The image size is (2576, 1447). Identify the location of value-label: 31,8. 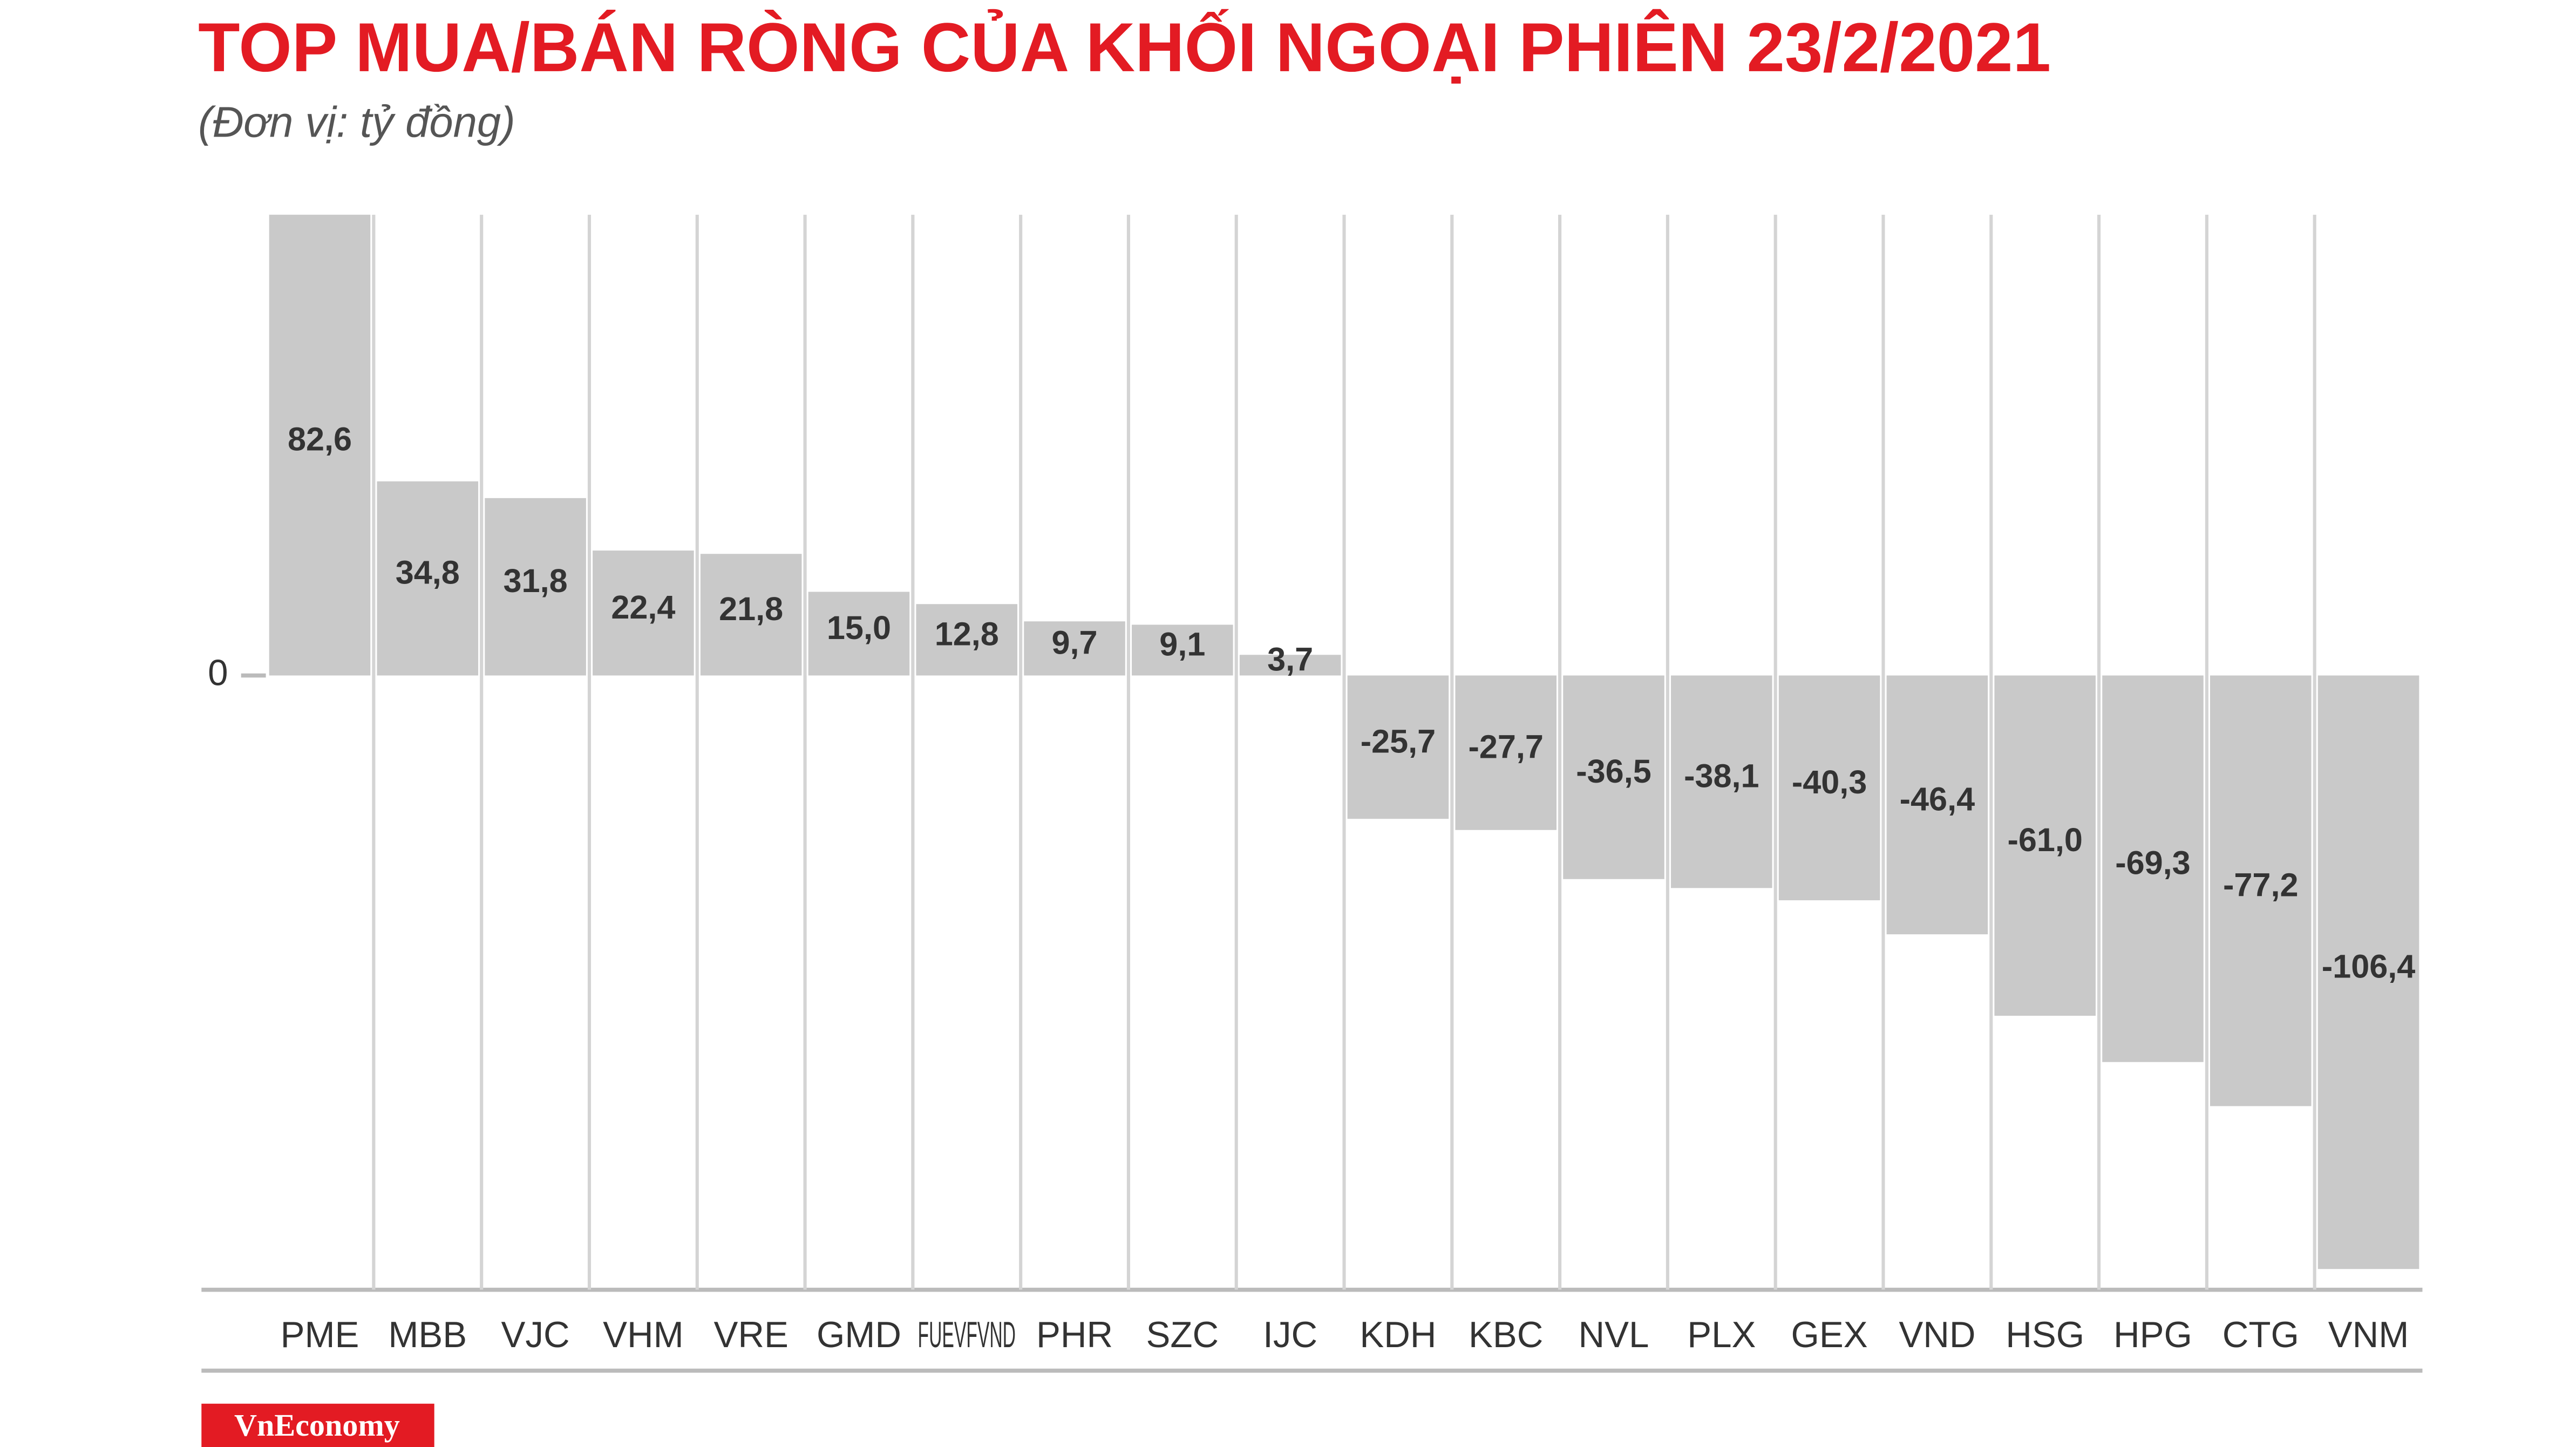
(536, 581).